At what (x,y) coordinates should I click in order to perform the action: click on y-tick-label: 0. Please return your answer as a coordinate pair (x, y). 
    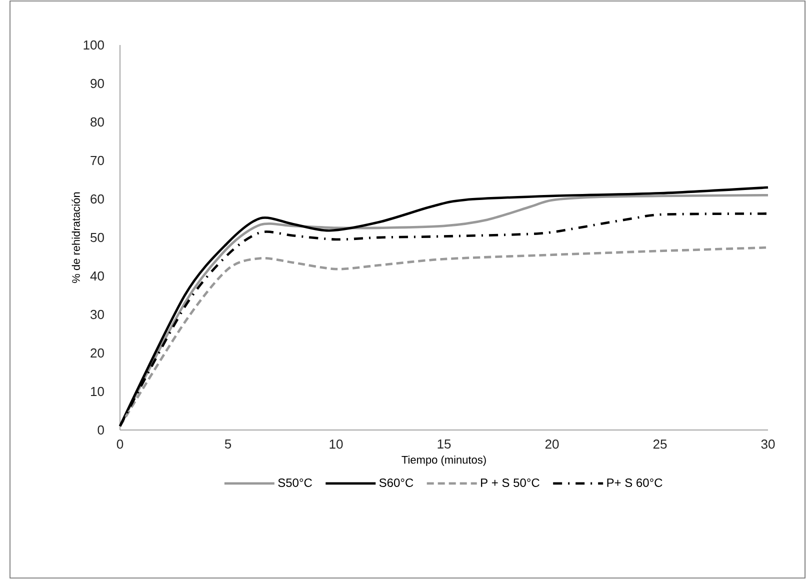
    Looking at the image, I should click on (101, 430).